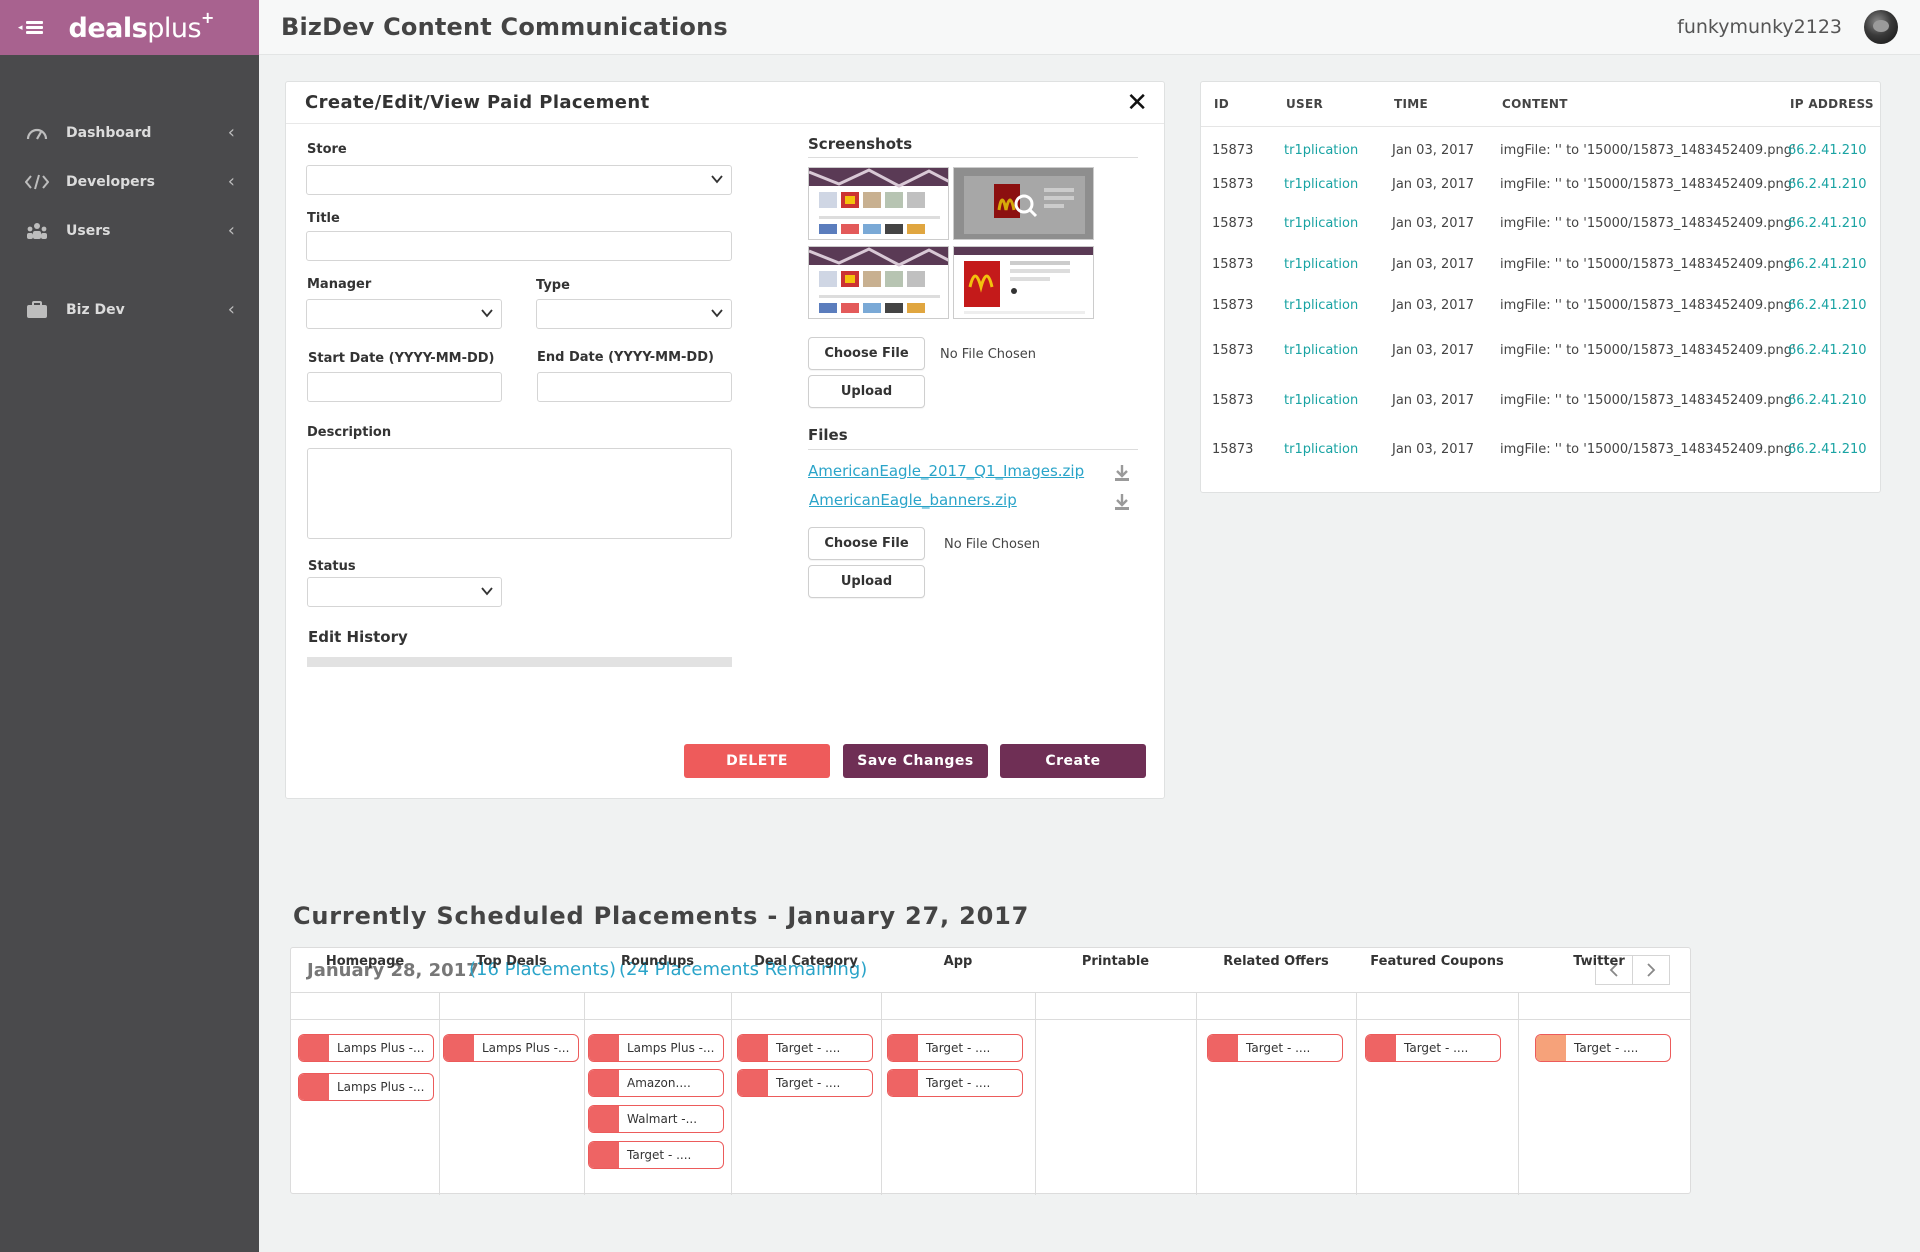  Describe the element at coordinates (404, 387) in the screenshot. I see `start-date-input` at that location.